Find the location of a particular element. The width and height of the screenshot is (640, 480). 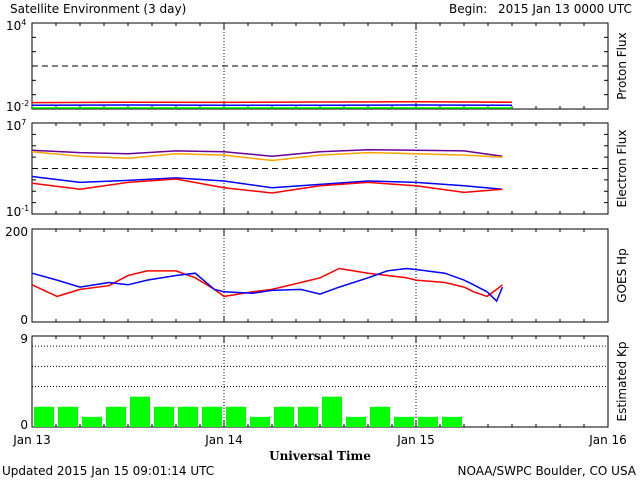

goes_hp-series-blue is located at coordinates (267, 285).